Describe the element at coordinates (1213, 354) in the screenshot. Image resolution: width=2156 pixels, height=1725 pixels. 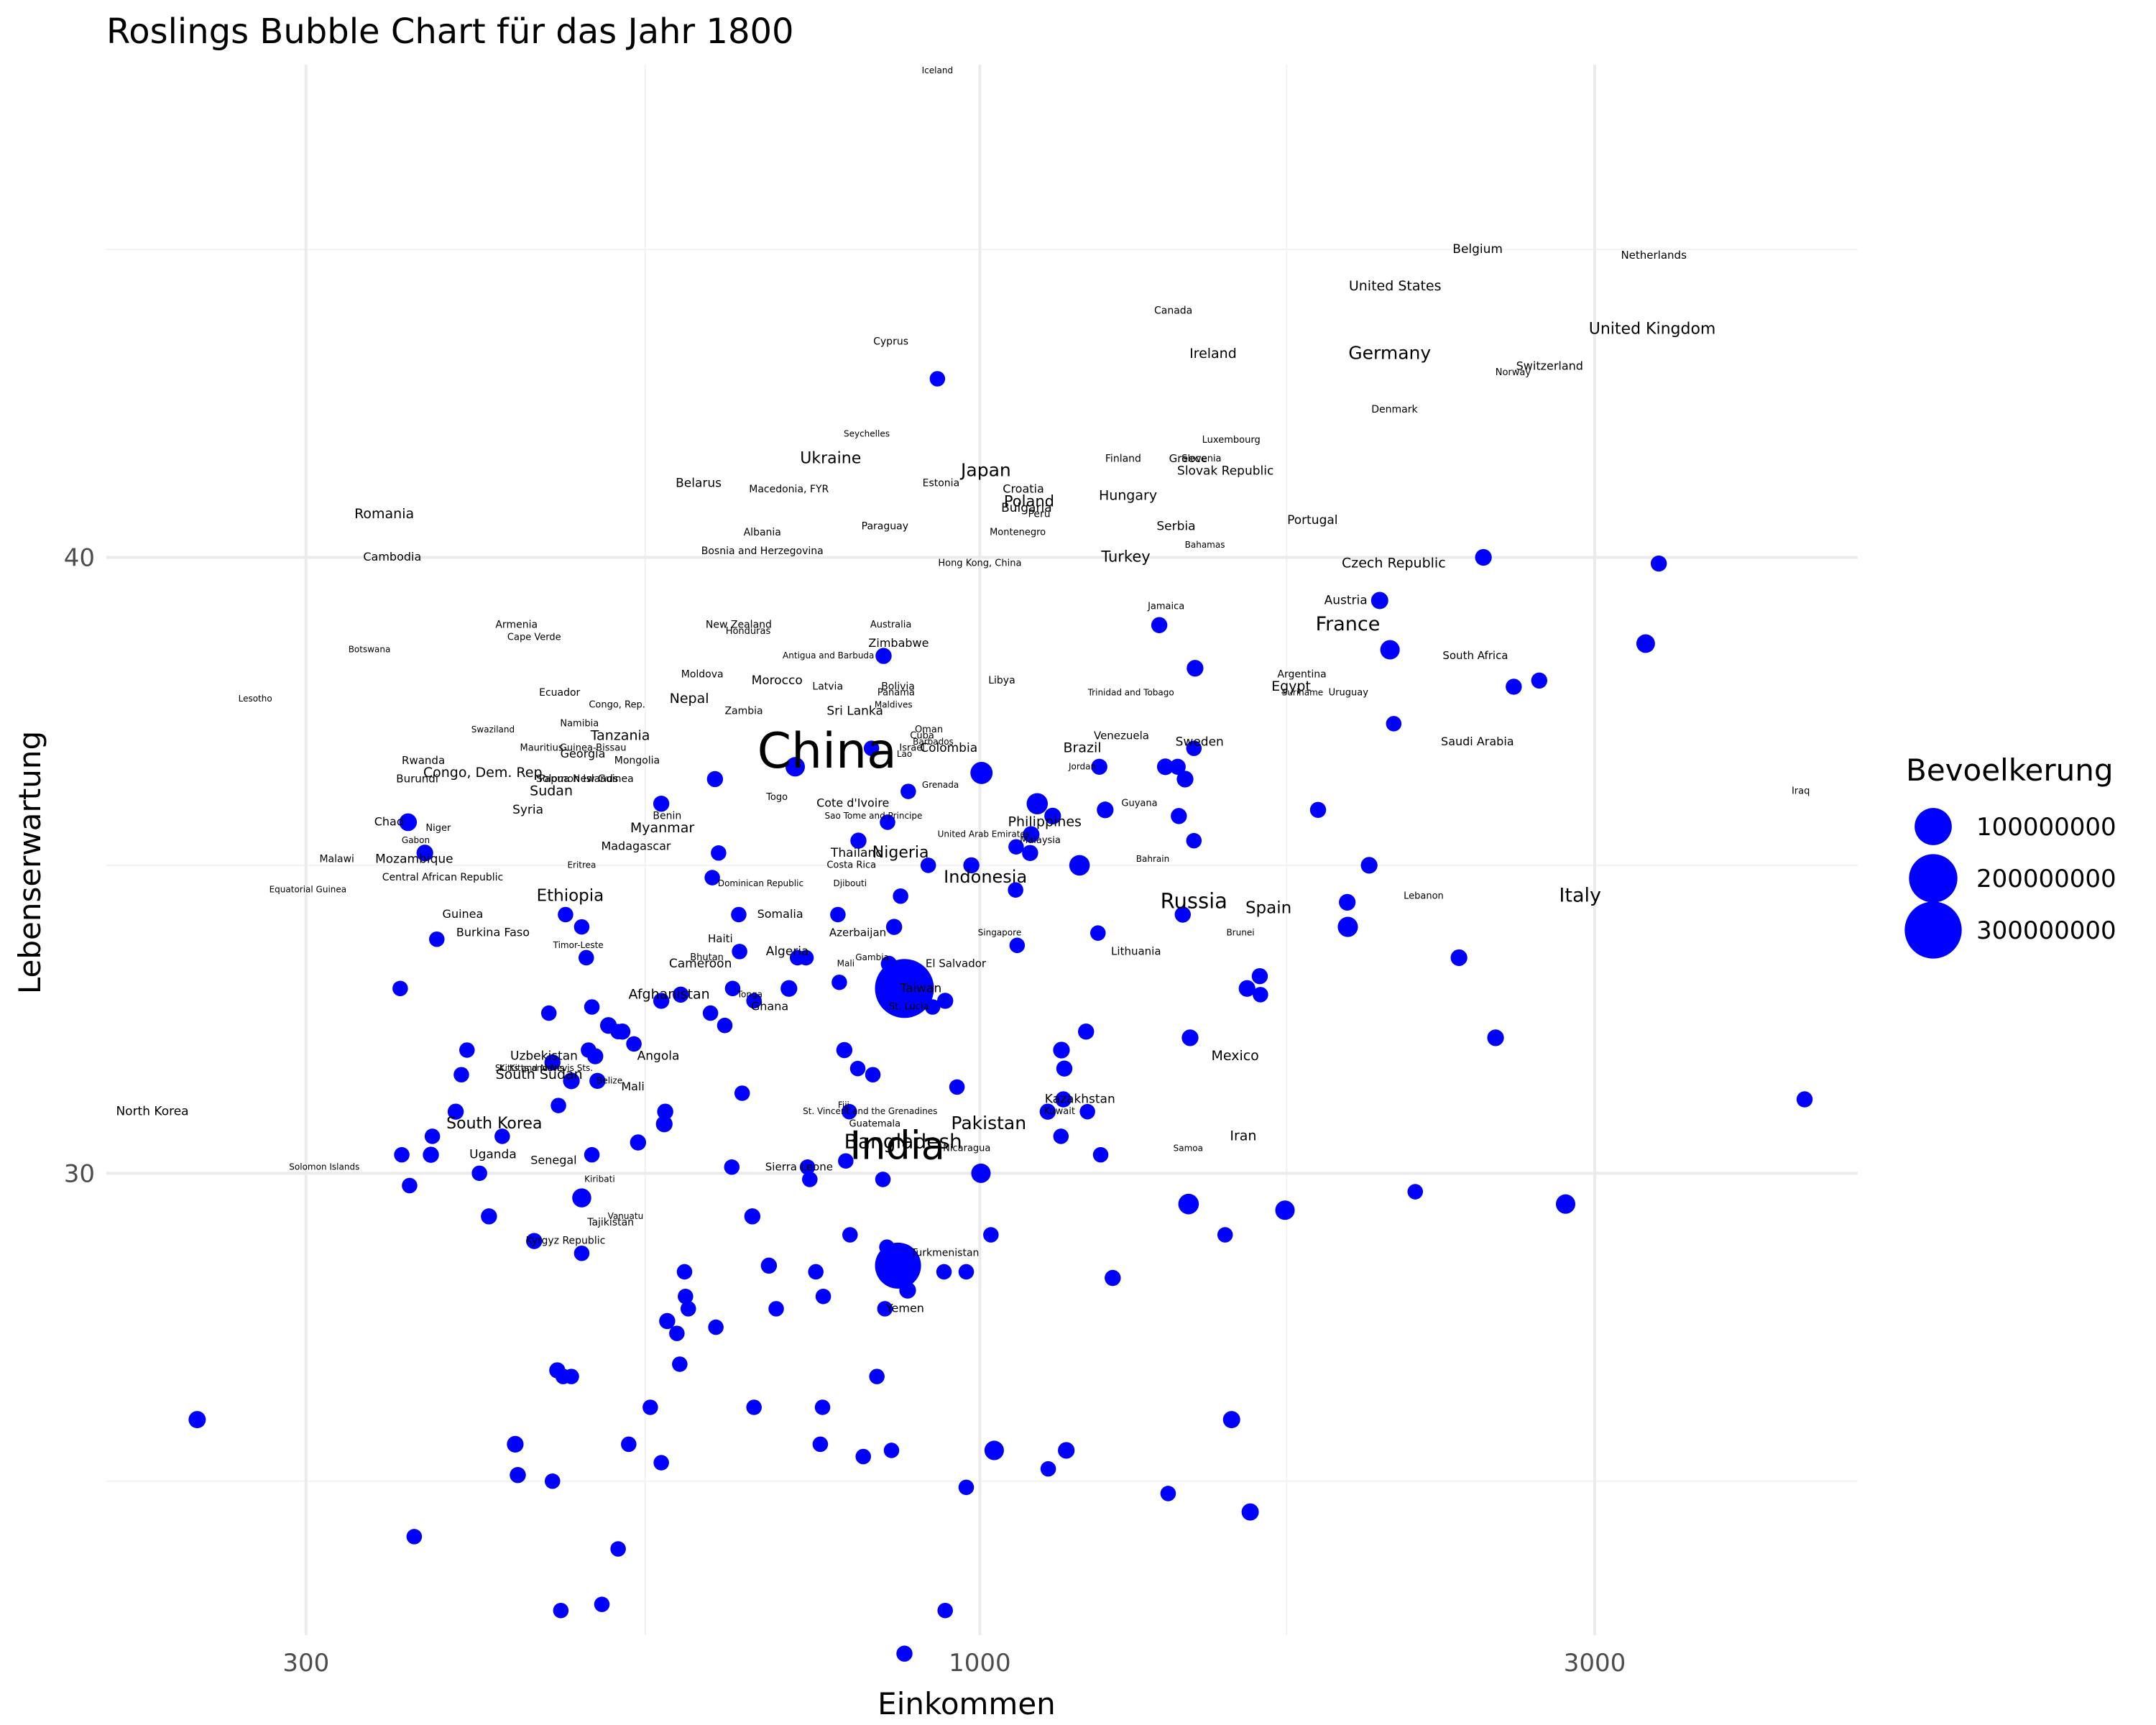
I see `country-label: Ireland` at that location.